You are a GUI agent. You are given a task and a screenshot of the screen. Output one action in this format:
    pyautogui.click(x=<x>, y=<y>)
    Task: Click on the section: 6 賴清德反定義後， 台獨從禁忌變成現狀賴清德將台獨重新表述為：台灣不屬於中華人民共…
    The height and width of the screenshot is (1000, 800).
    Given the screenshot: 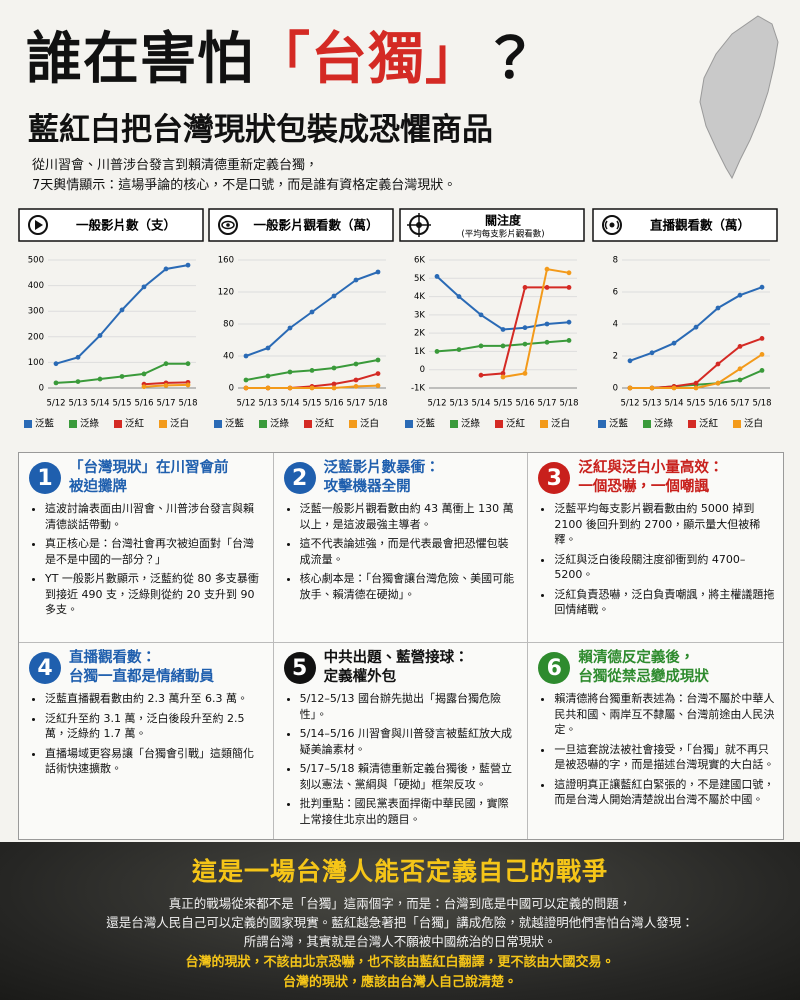 What is the action you would take?
    pyautogui.click(x=655, y=741)
    